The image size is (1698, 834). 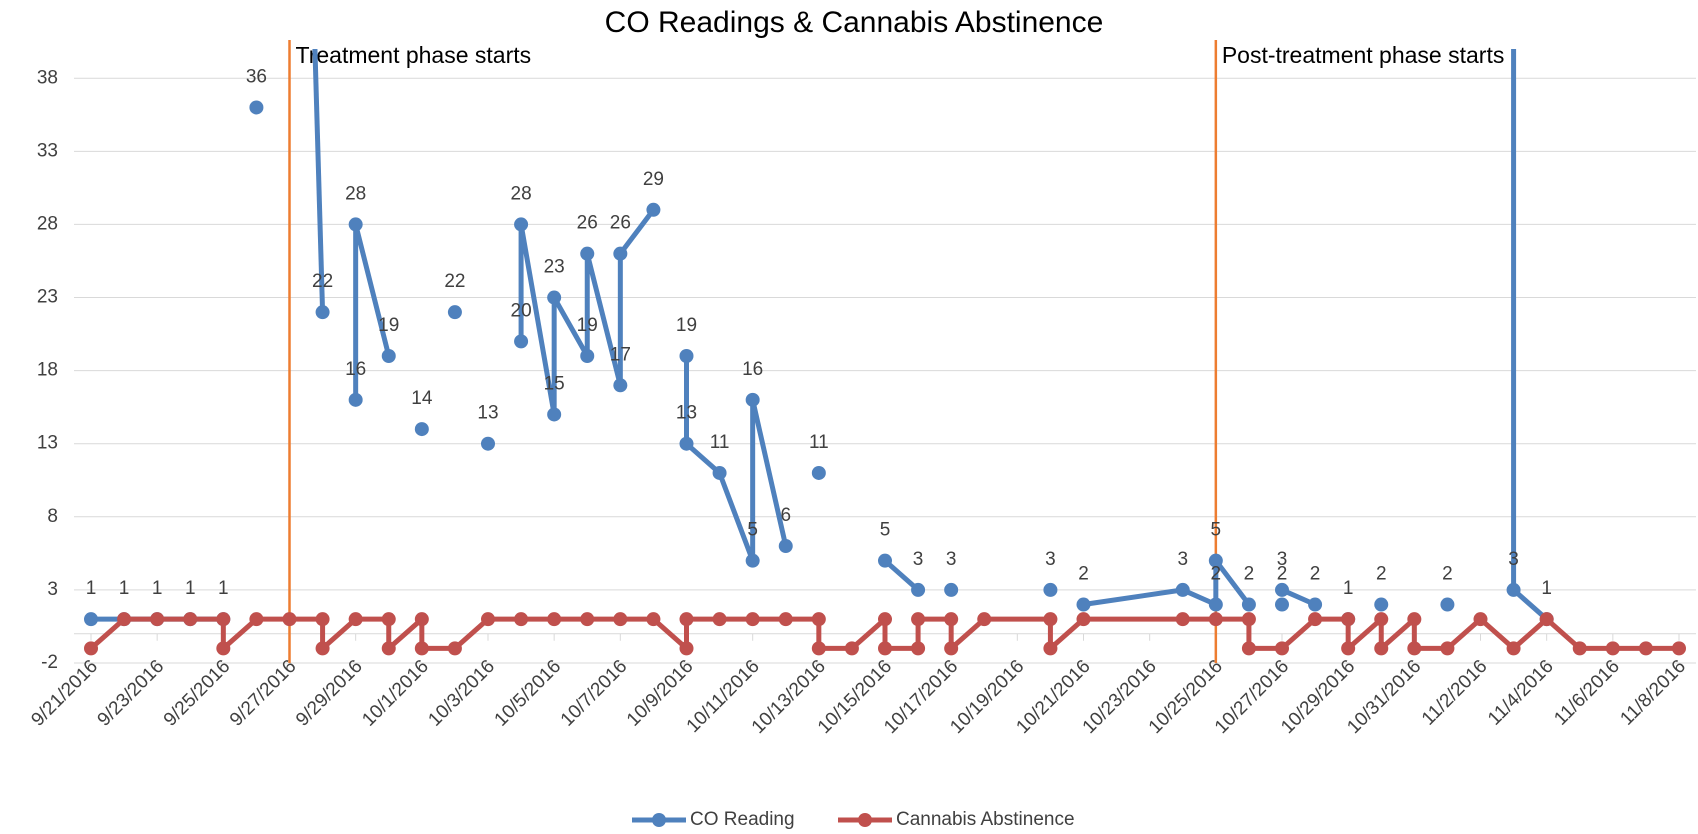 I want to click on y-tick-label: 8, so click(x=52, y=516).